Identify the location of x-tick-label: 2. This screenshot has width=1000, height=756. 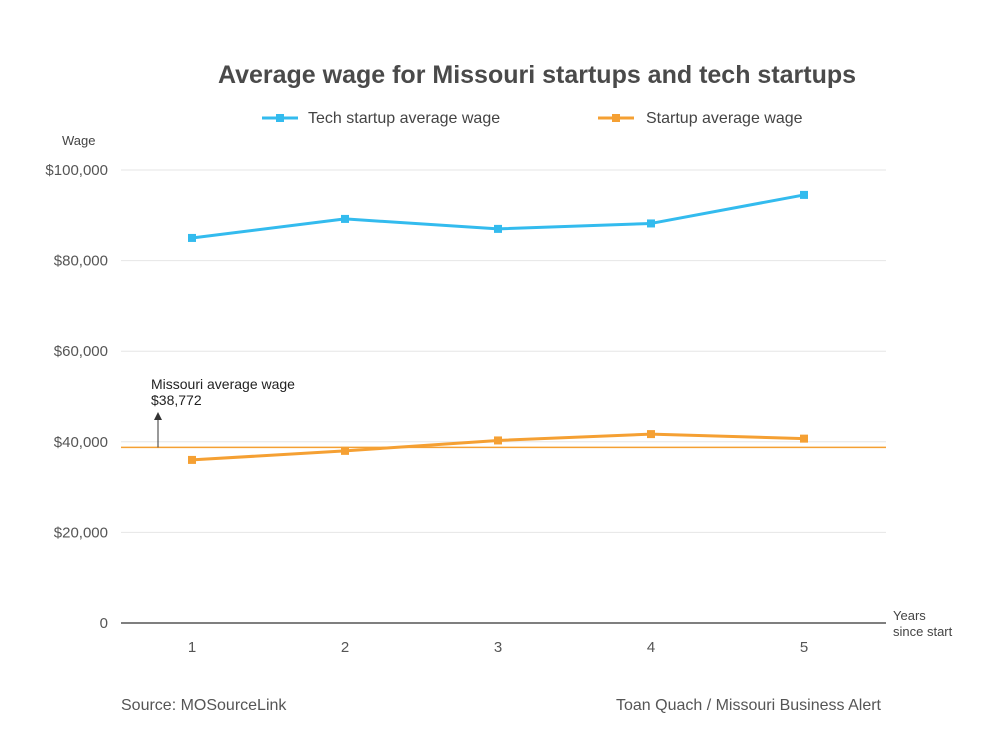
(345, 647).